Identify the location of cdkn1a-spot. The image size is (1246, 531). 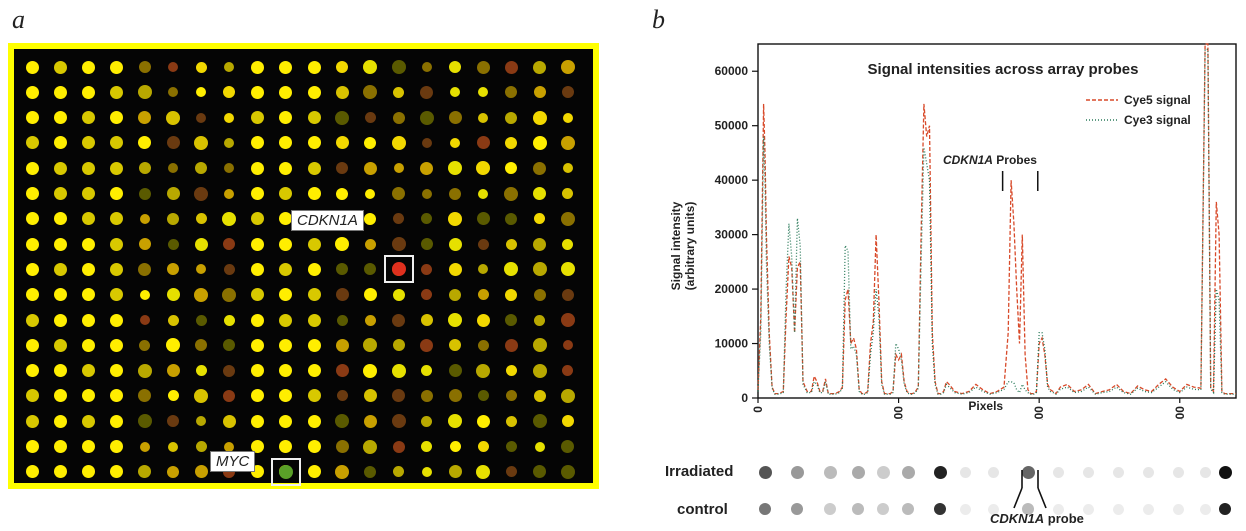
(398, 269).